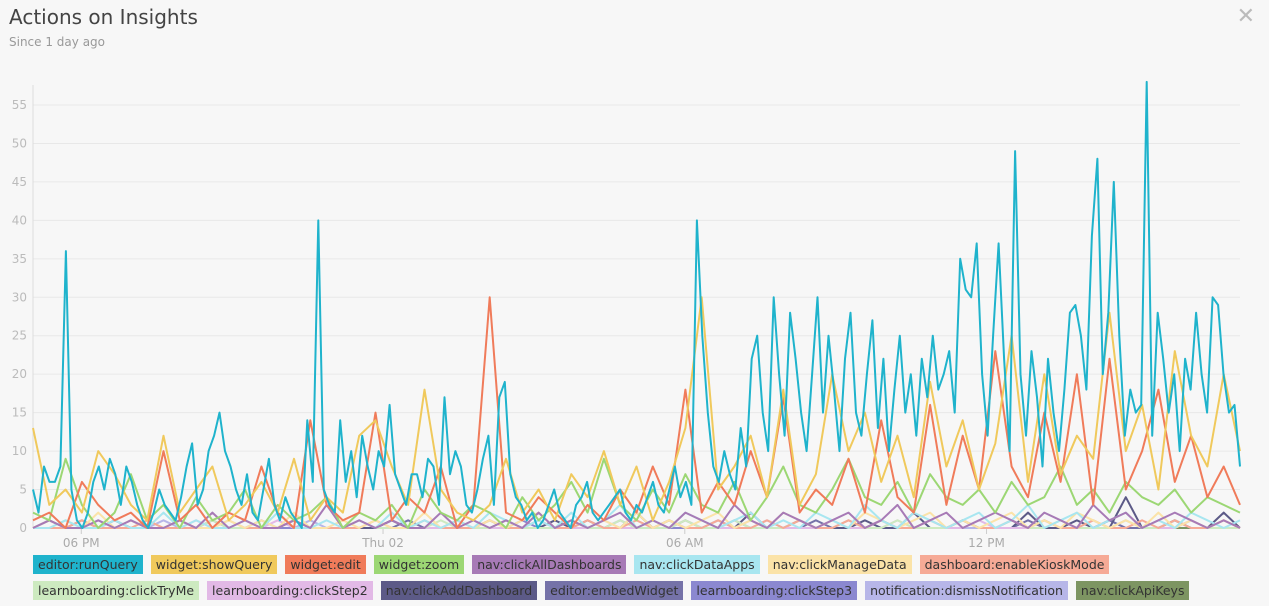  I want to click on legend-item: nav:clickAllDashboards, so click(549, 564).